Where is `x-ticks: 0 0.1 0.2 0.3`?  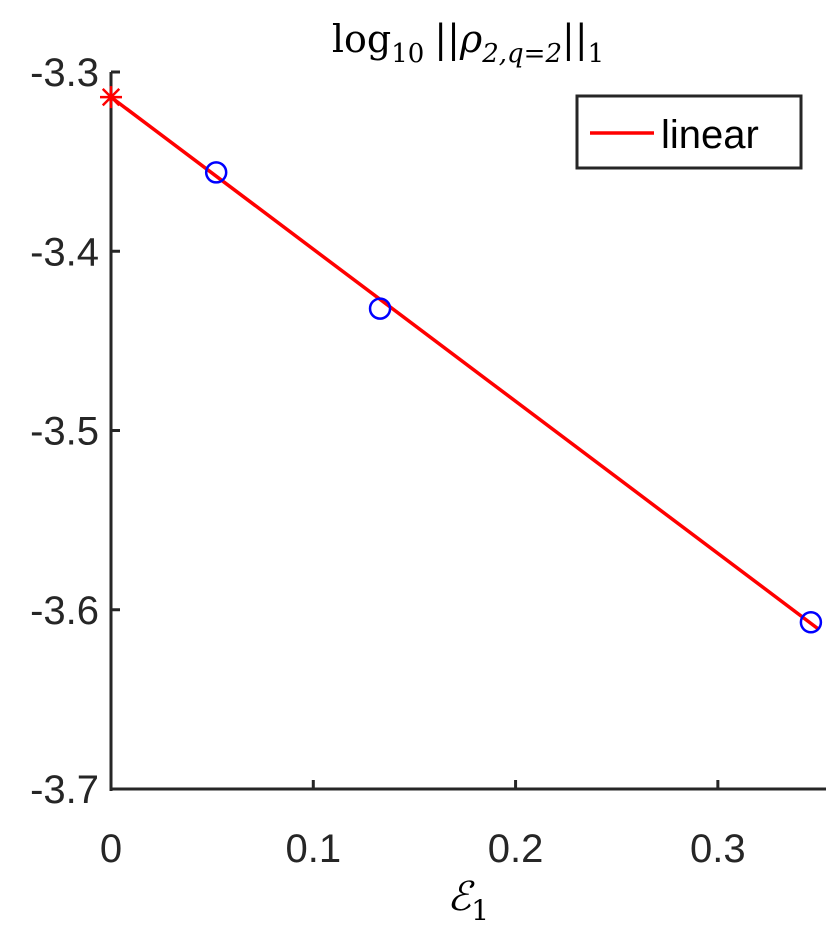 x-ticks: 0 0.1 0.2 0.3 is located at coordinates (423, 825).